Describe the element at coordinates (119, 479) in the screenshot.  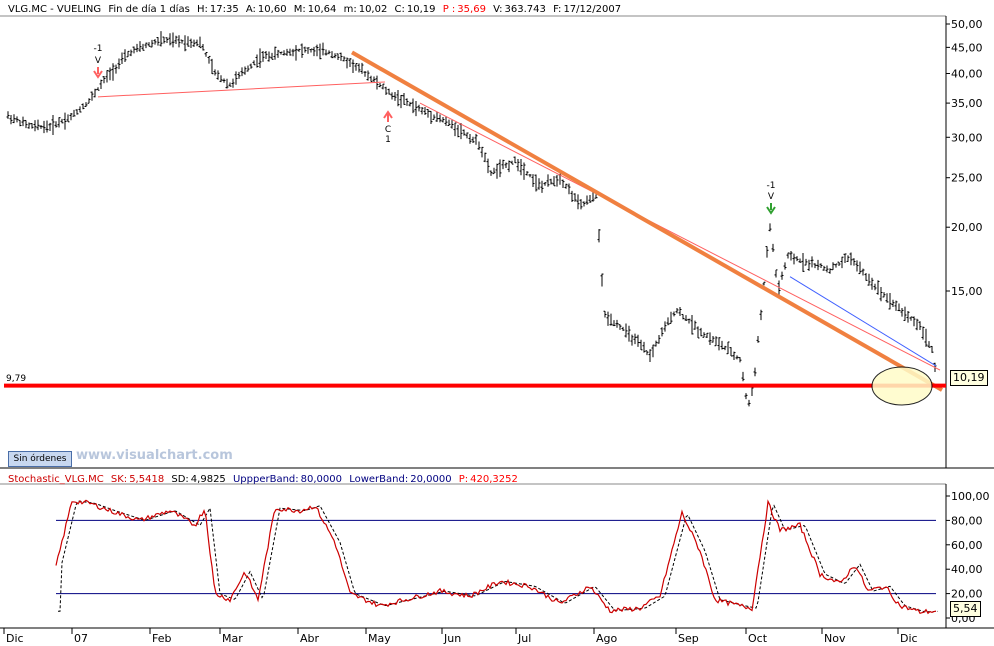
I see `sk-label: SK:` at that location.